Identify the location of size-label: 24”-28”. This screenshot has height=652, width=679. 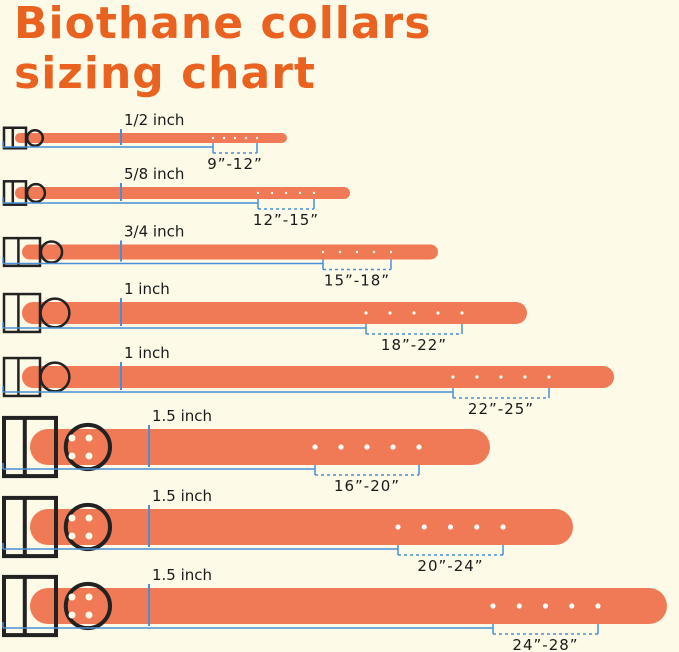
(545, 644).